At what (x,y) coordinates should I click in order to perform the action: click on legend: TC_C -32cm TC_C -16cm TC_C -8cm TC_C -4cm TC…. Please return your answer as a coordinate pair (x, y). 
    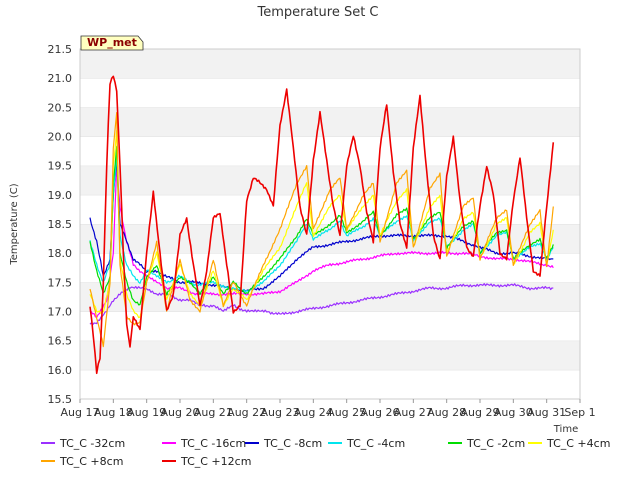
    Looking at the image, I should click on (325, 452).